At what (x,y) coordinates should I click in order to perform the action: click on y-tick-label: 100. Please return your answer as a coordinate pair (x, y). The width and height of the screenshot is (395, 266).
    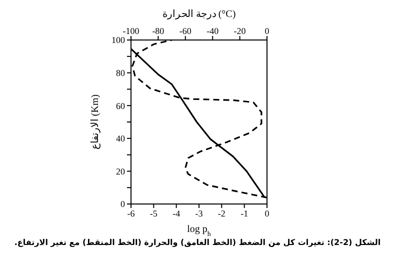
    Looking at the image, I should click on (119, 40).